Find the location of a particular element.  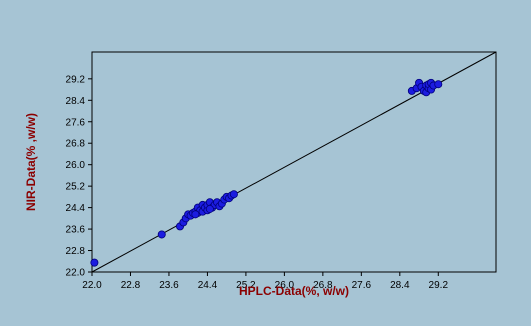

y-tick-label: 23.6 is located at coordinates (76, 230).